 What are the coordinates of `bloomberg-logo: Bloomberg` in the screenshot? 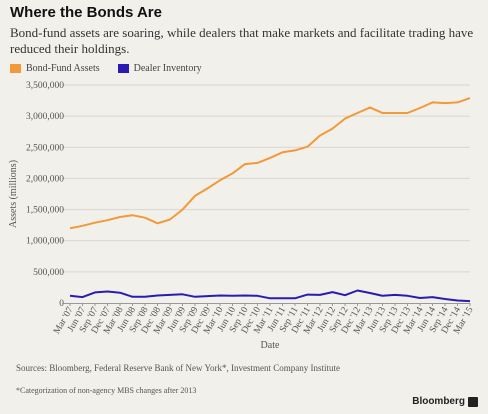 It's located at (445, 401).